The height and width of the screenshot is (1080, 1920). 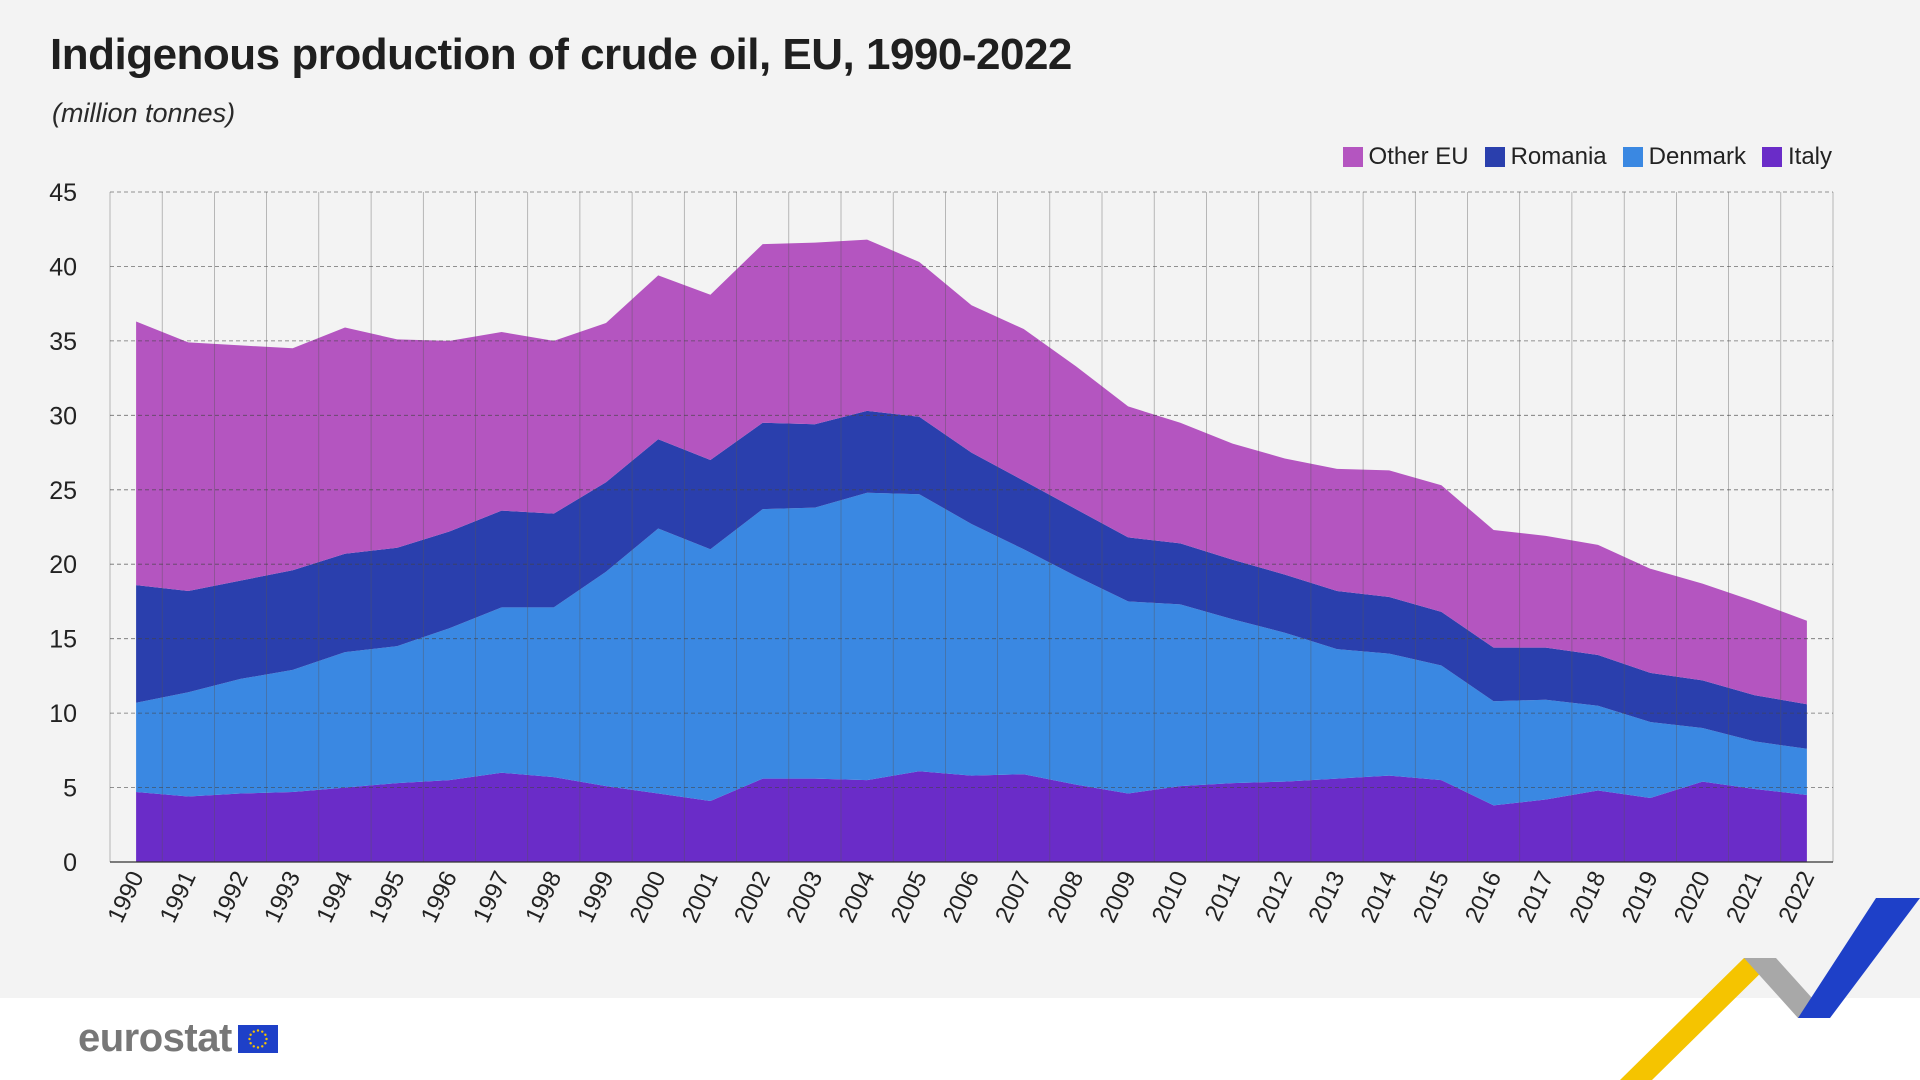 I want to click on area-series-italy, so click(x=971, y=816).